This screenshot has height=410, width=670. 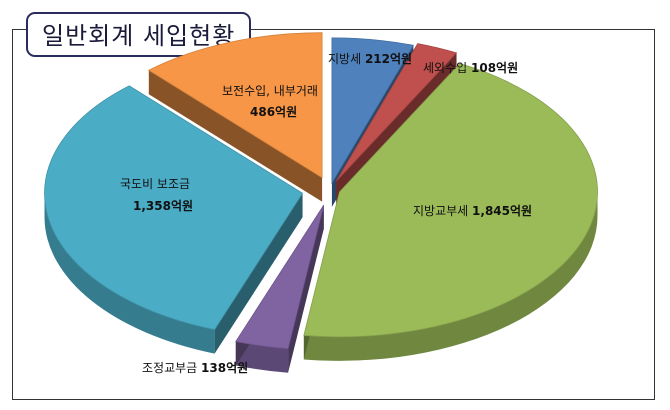 What do you see at coordinates (270, 91) in the screenshot?
I see `label-보전수입-name: 보전수입, 내부거래` at bounding box center [270, 91].